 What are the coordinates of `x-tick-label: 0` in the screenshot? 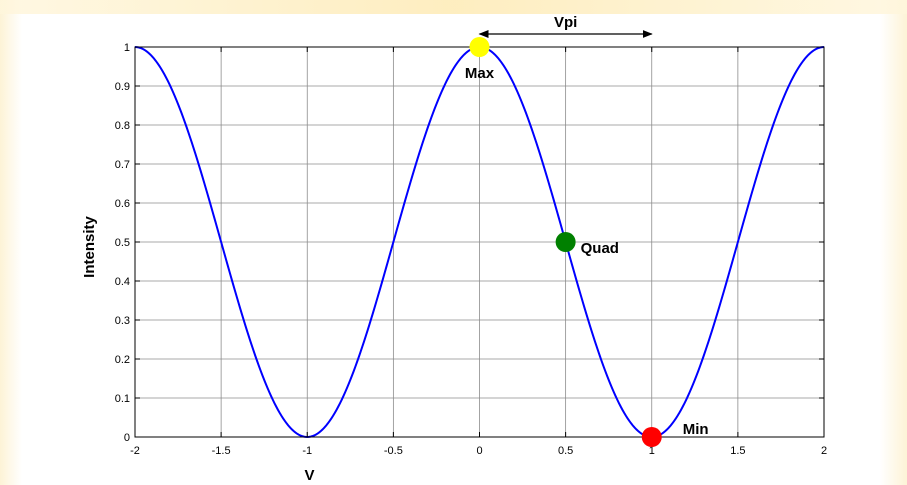 It's located at (479, 451).